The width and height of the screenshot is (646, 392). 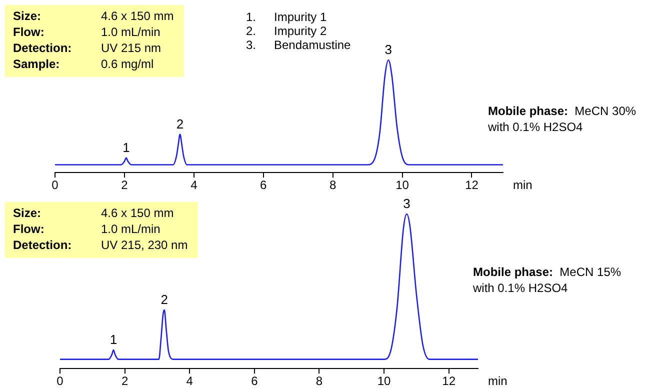 I want to click on text: 2. Impurity 2, so click(x=286, y=31).